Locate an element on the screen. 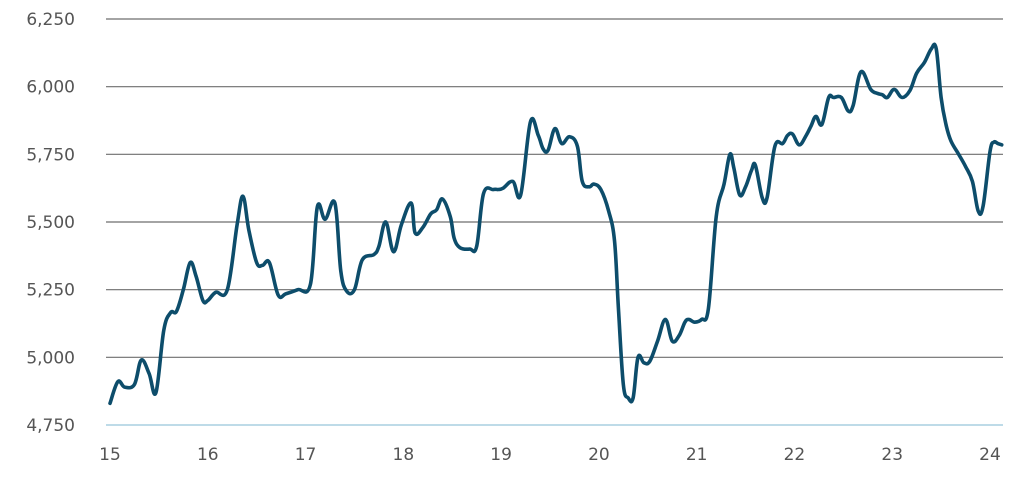  x-tick-label: 18 is located at coordinates (404, 455).